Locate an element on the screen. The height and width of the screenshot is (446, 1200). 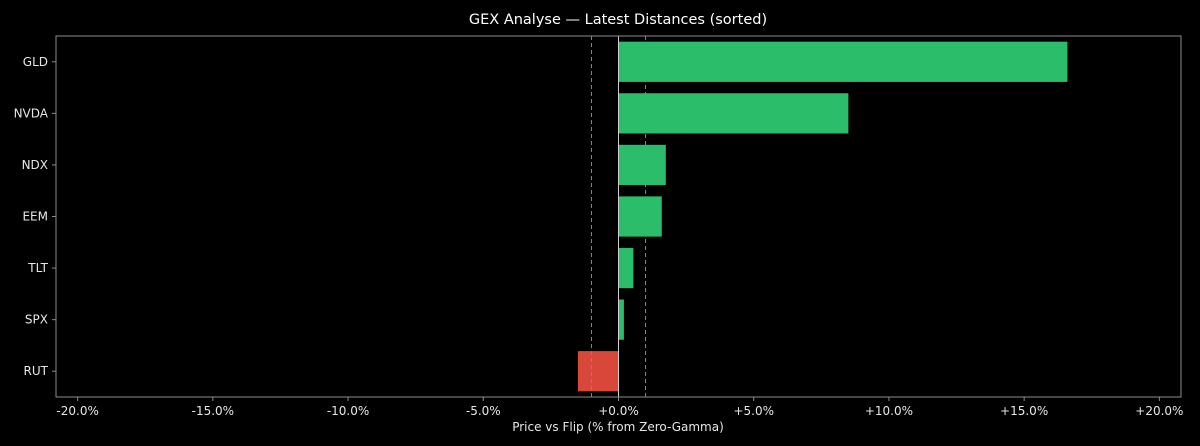
x-tick-label: +20.0% is located at coordinates (1159, 411).